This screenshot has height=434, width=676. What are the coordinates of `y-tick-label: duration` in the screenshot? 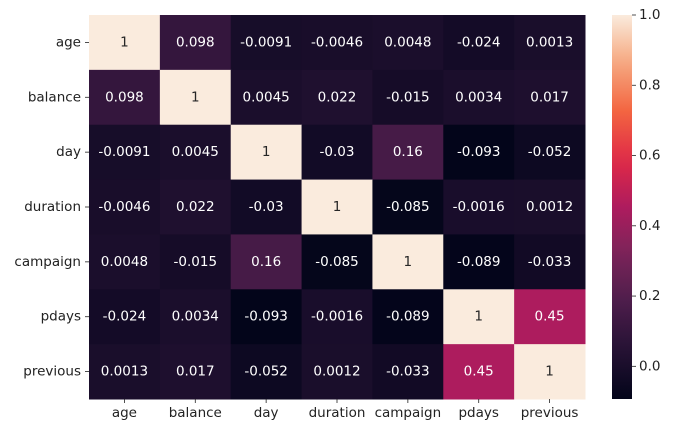 It's located at (52, 207).